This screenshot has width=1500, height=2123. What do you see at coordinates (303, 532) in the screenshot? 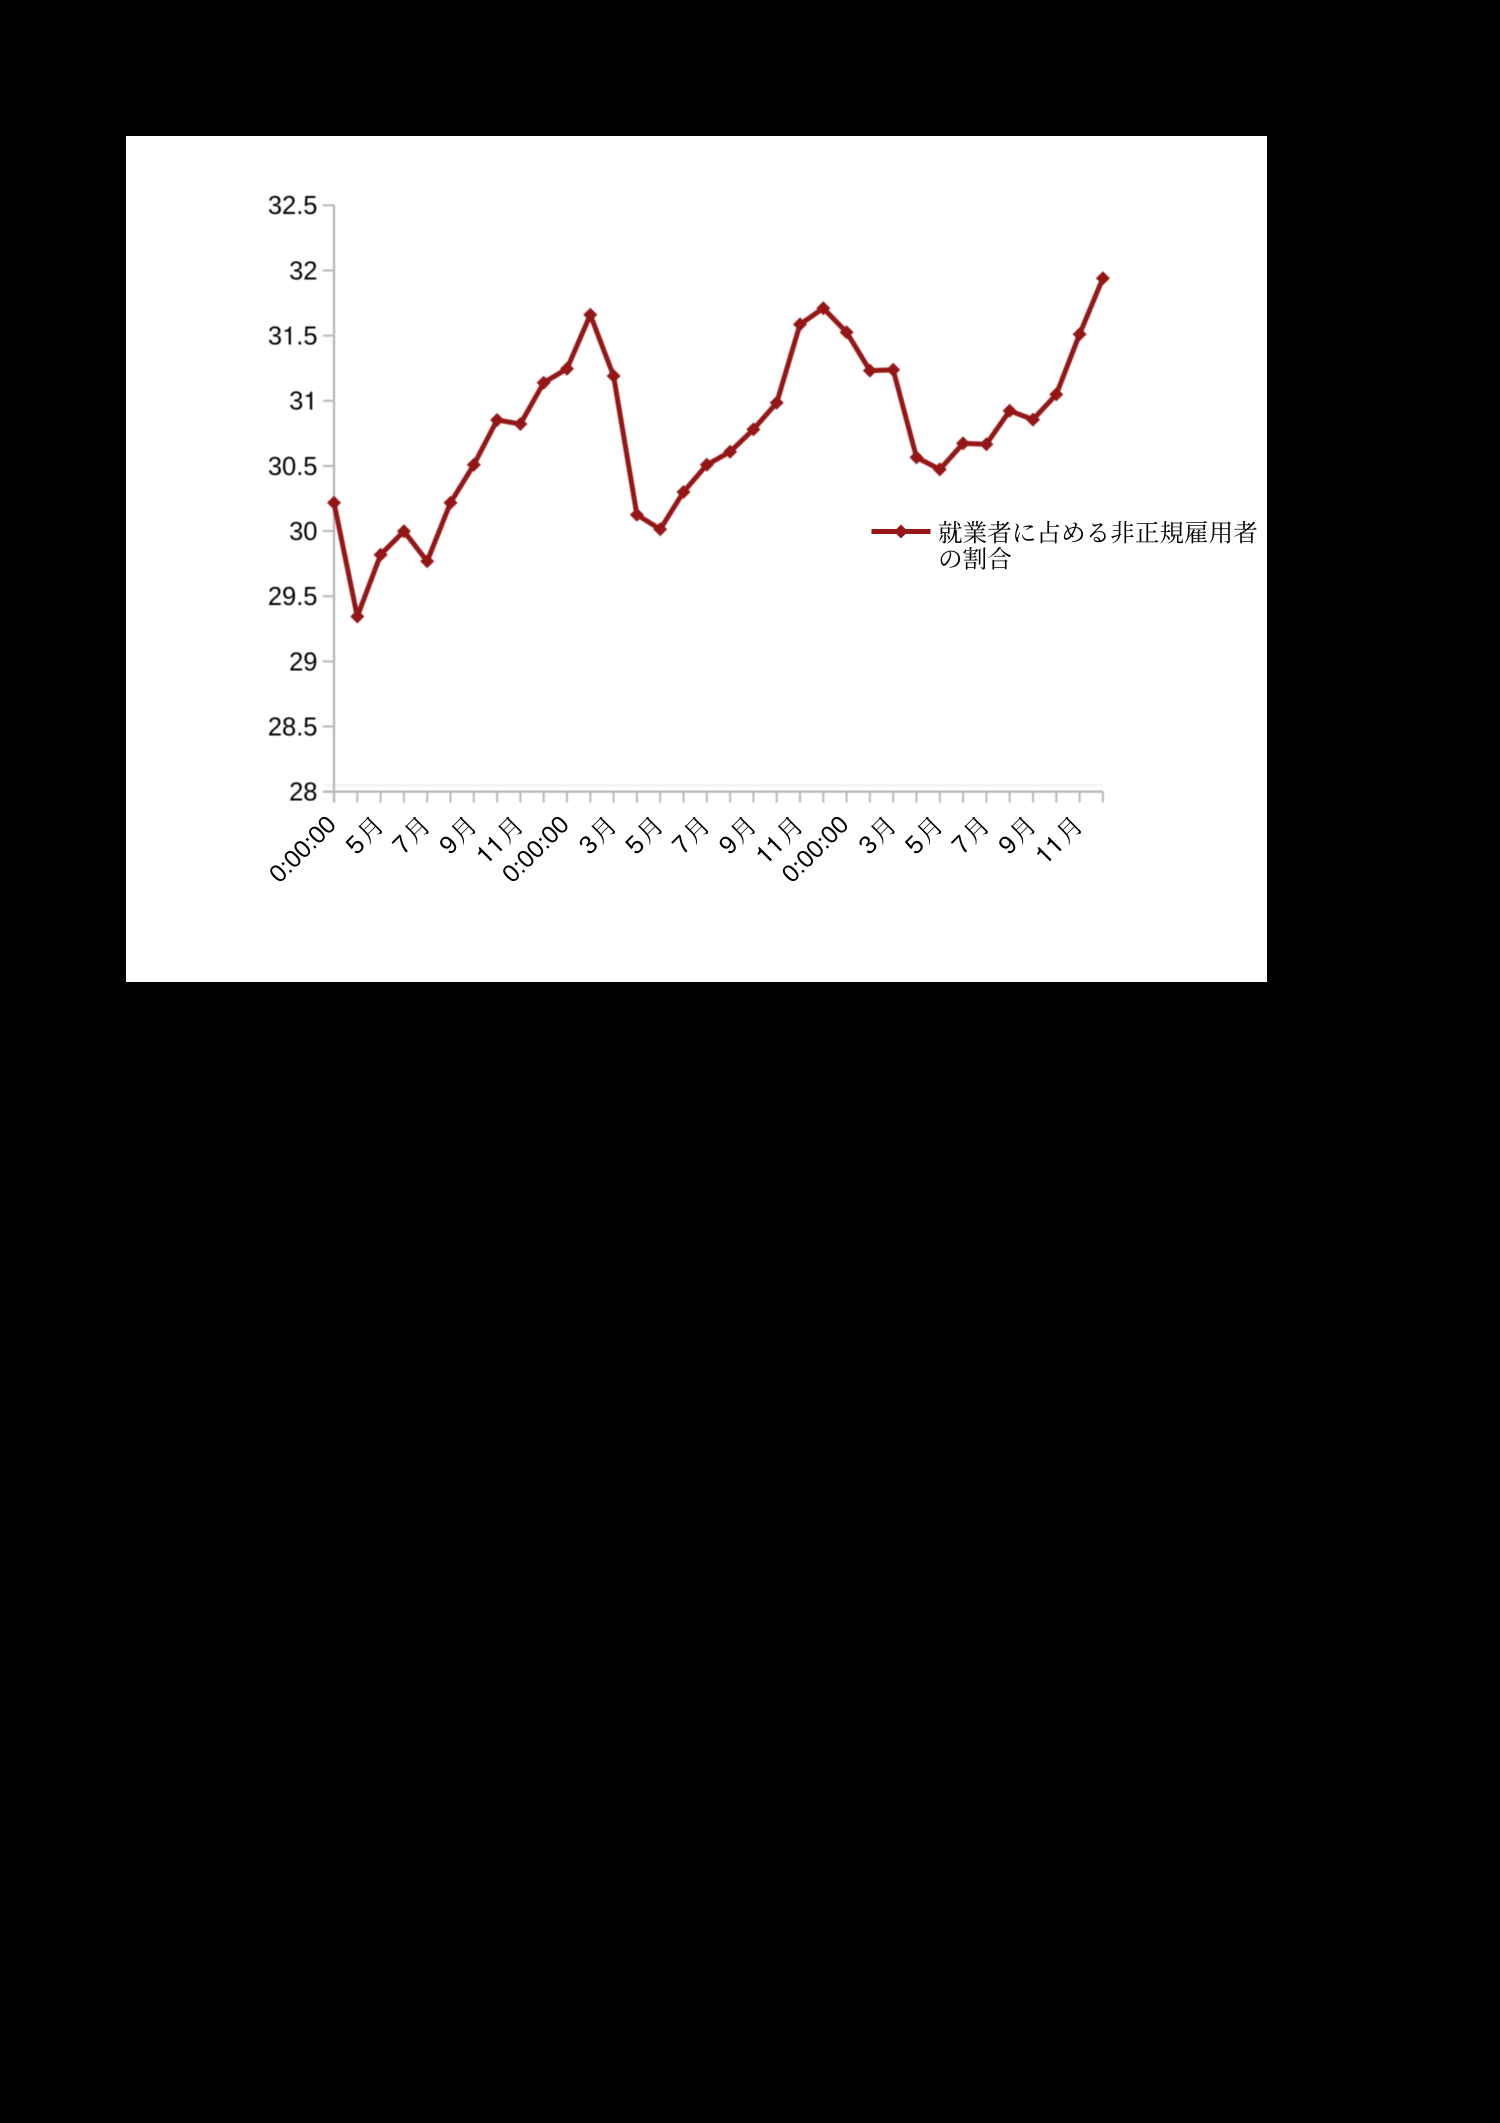
I see `svg-text: 30` at bounding box center [303, 532].